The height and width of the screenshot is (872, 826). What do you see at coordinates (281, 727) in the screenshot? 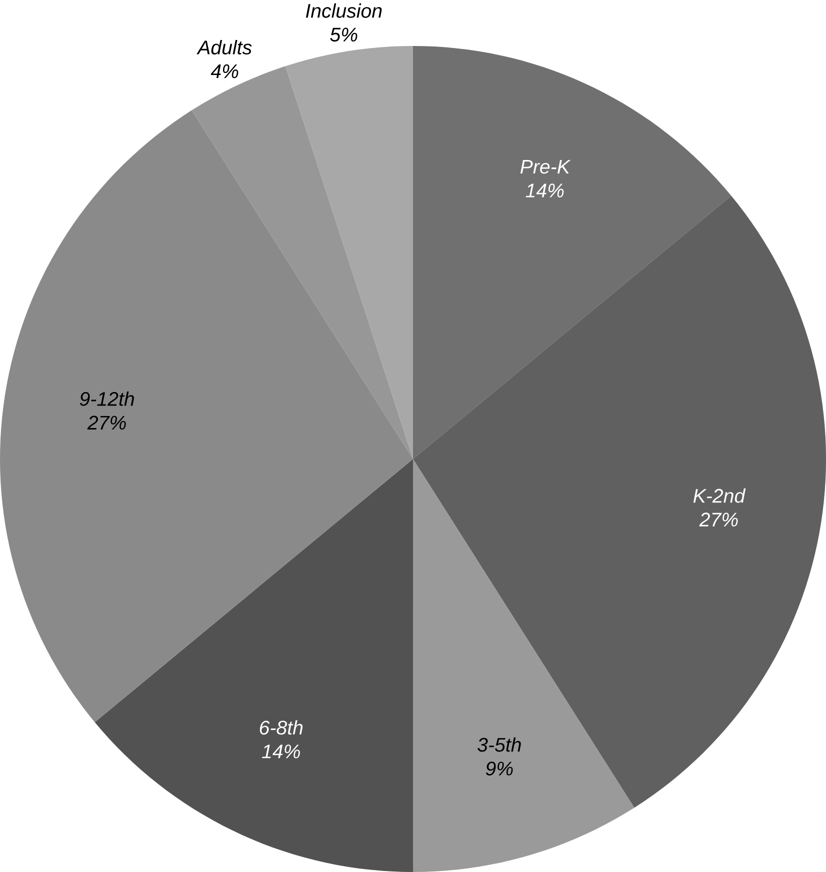
I see `slice-label: 6-8th` at bounding box center [281, 727].